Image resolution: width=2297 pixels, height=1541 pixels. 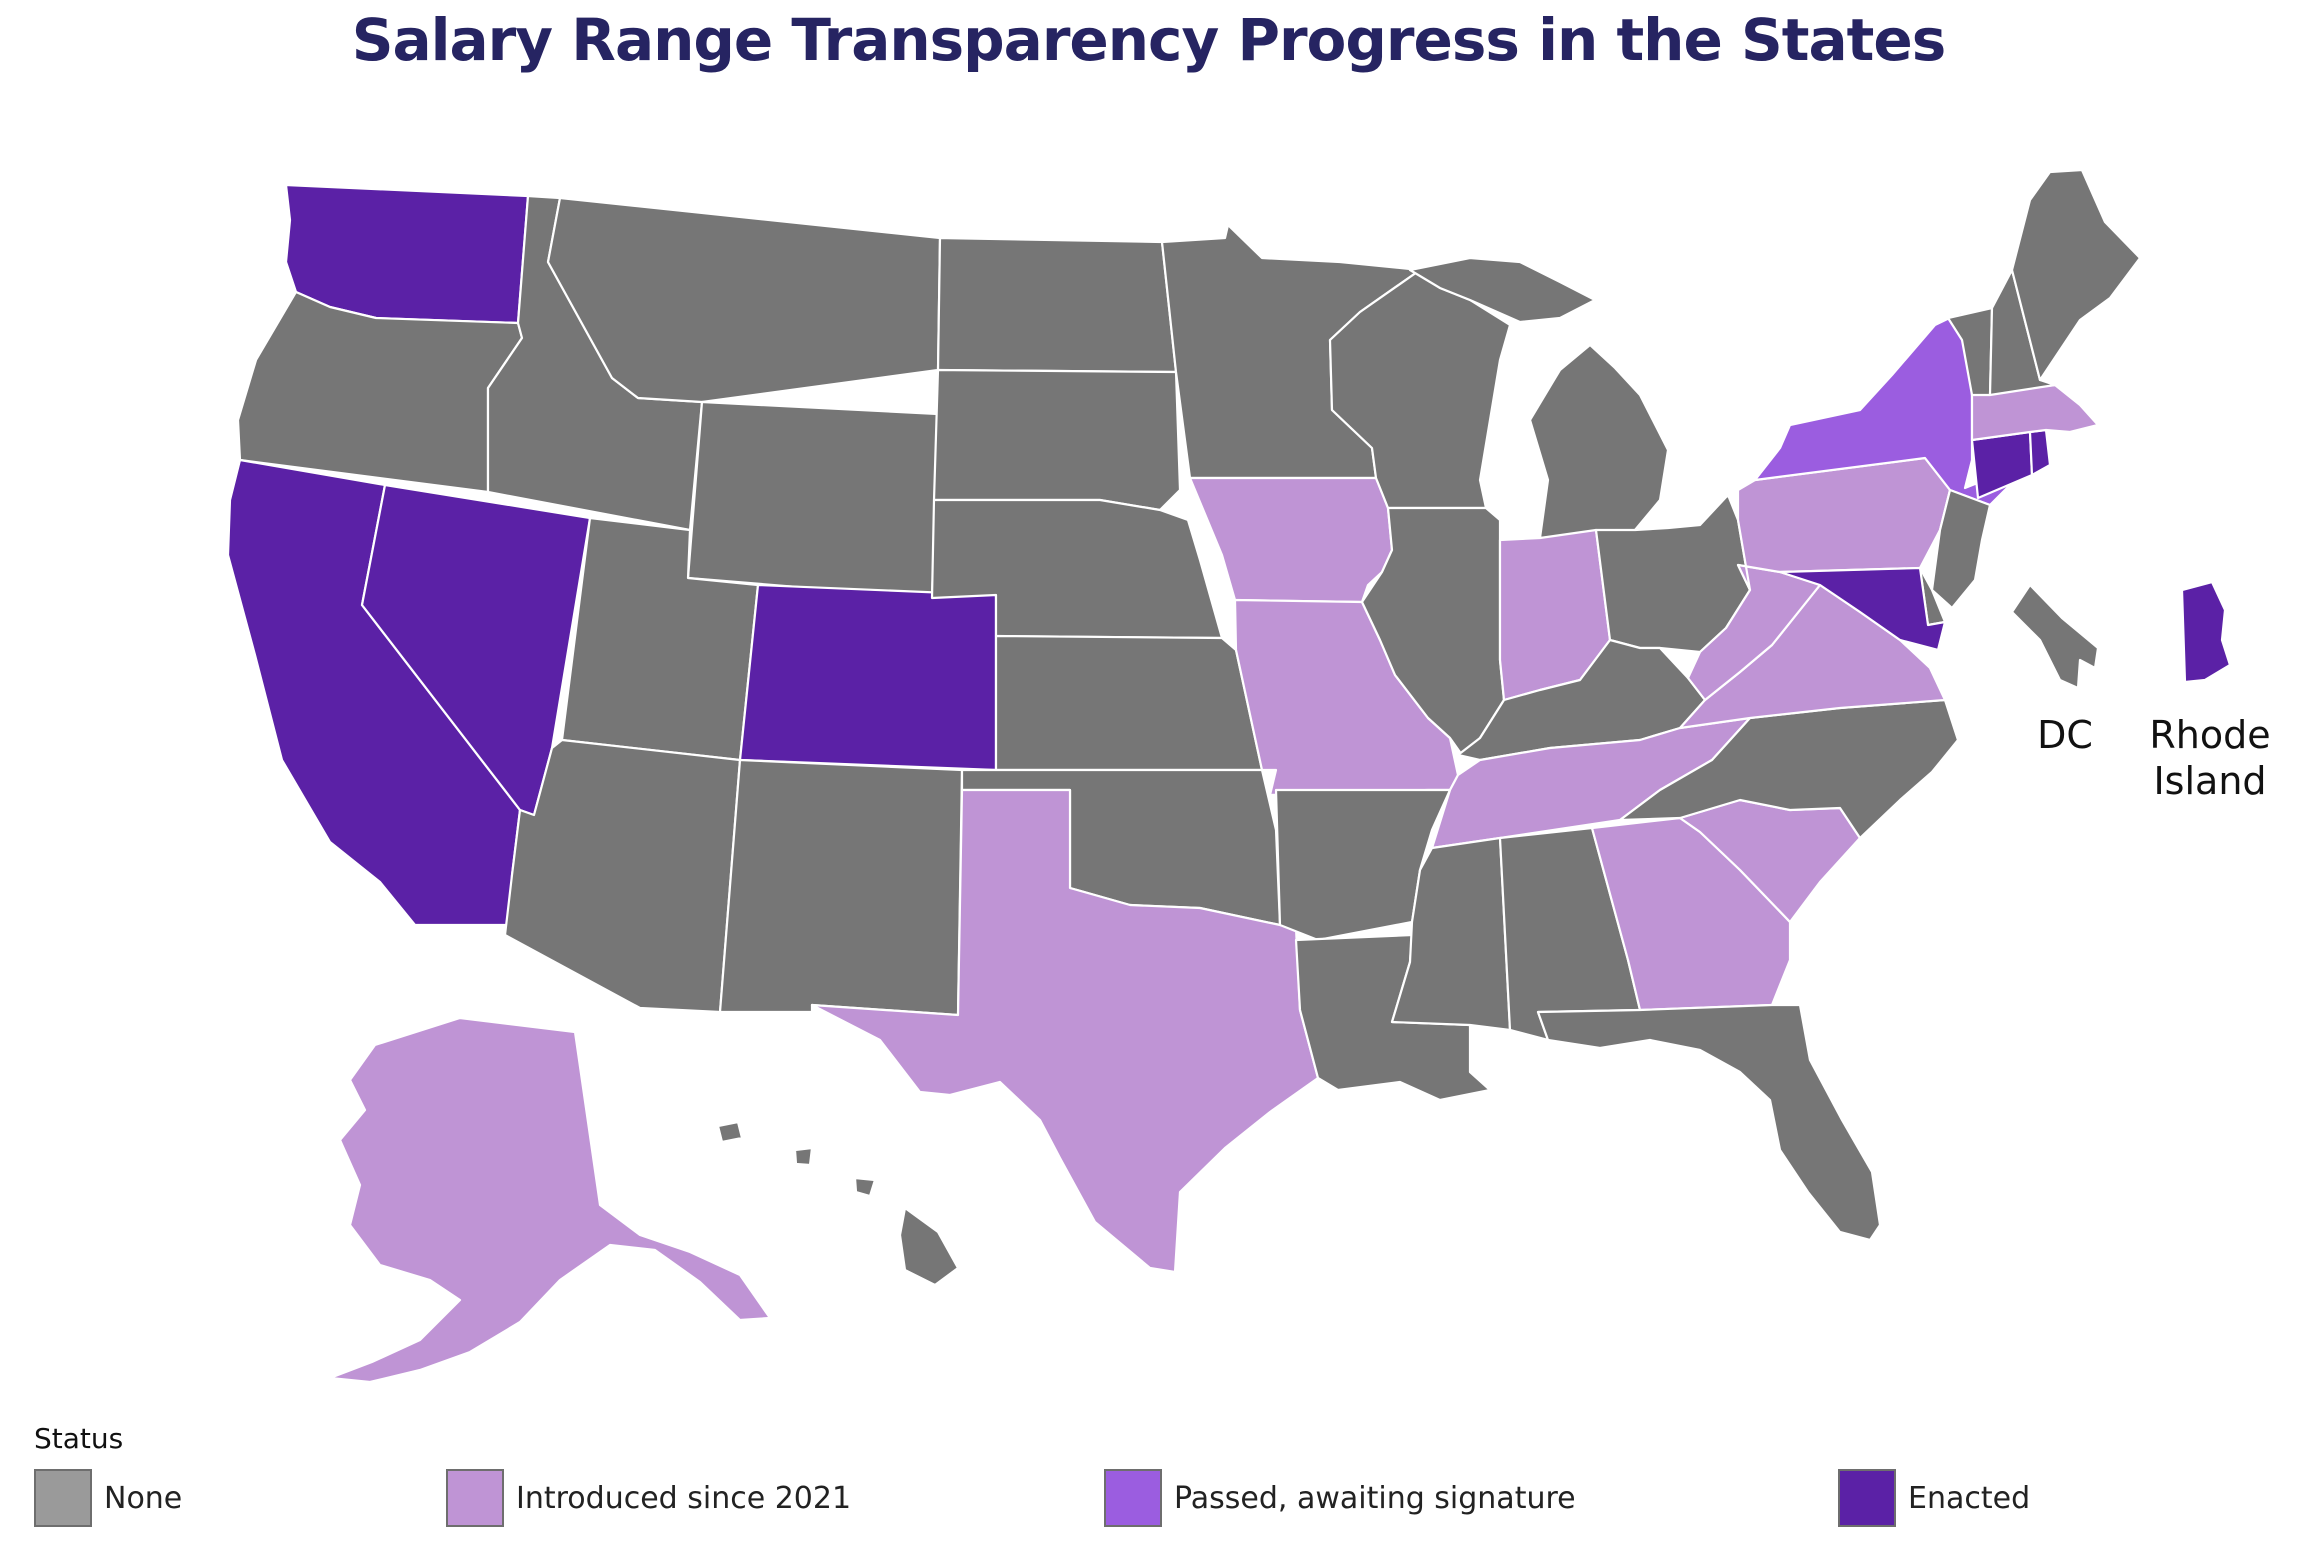 I want to click on legend-item-introduced: Introduced since 2021, so click(x=649, y=1498).